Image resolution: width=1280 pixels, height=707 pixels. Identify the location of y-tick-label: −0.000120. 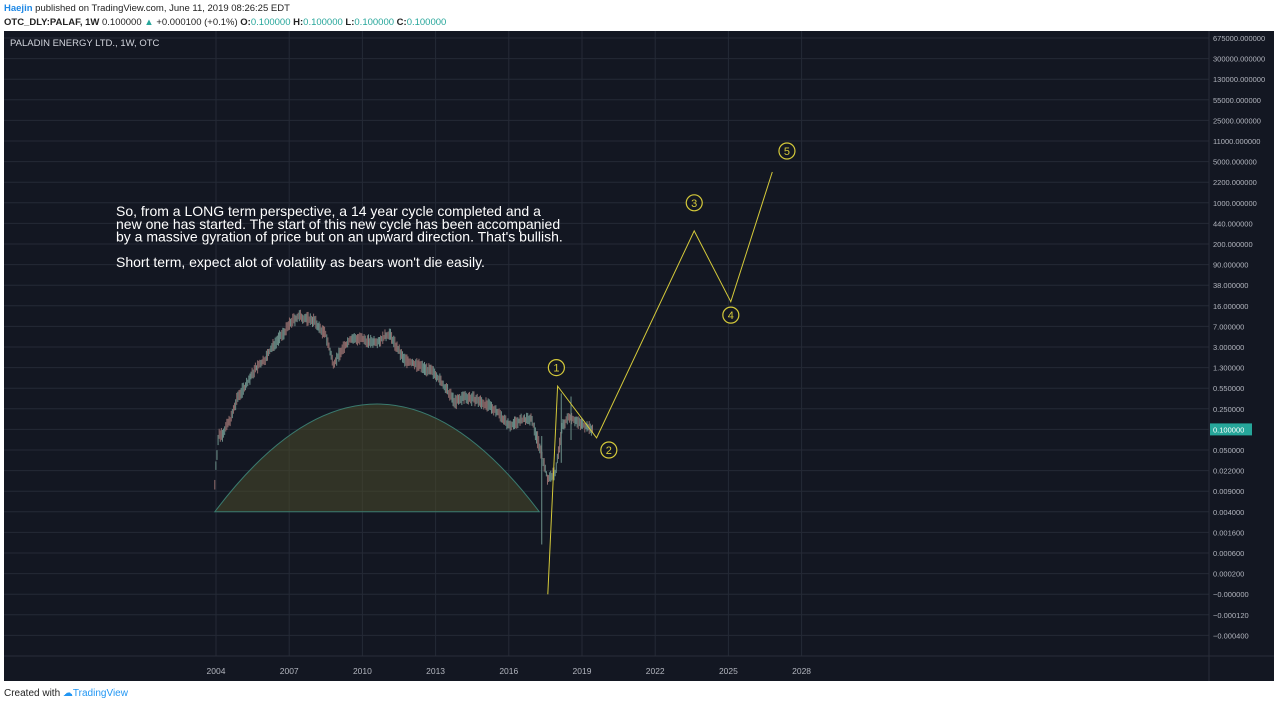
(1231, 615).